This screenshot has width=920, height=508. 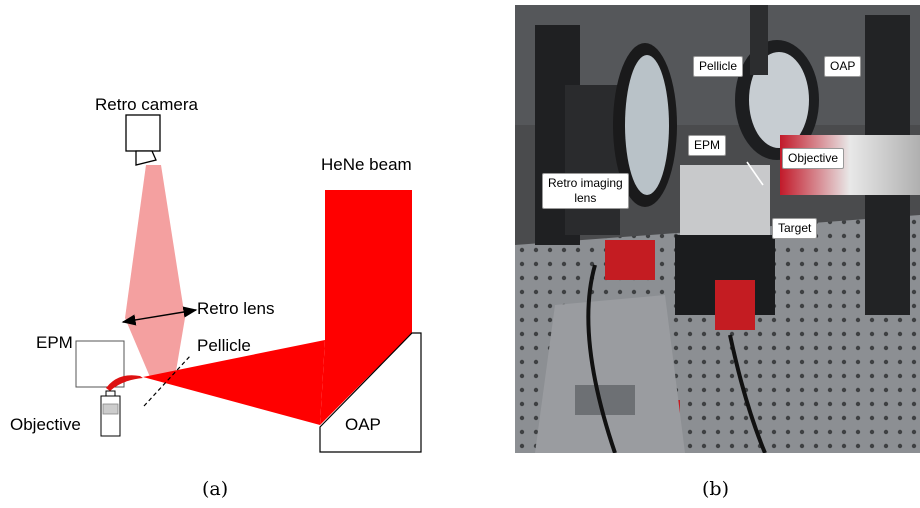 I want to click on retro-lens-arrow, so click(x=159, y=316).